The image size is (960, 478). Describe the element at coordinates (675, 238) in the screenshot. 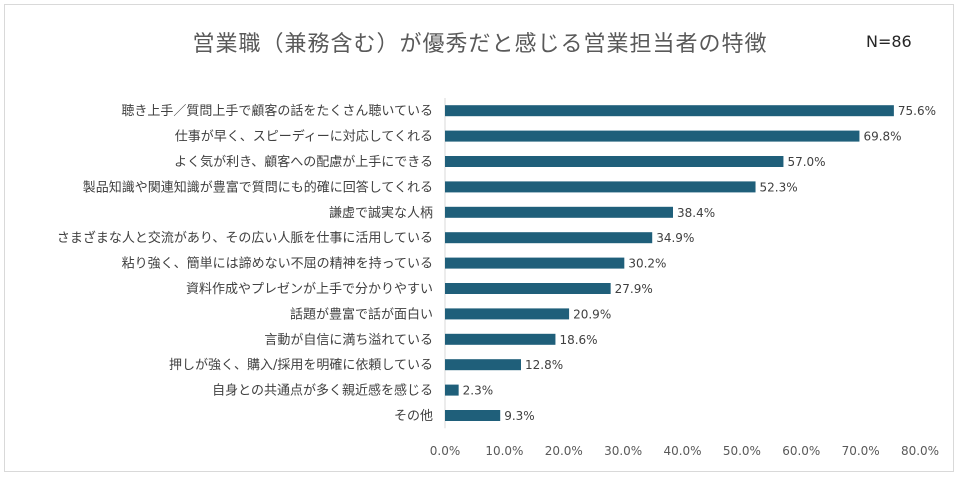

I see `data-label: 34.9%` at that location.